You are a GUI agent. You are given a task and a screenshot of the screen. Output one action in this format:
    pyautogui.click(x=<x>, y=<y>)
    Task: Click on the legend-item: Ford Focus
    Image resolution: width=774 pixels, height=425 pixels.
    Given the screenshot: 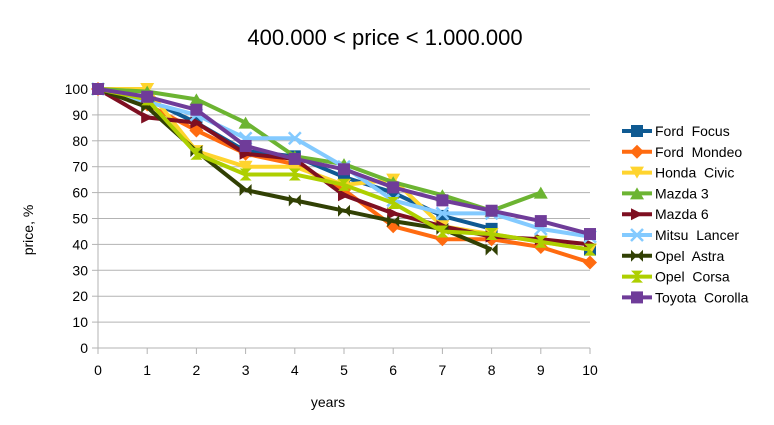 What is the action you would take?
    pyautogui.click(x=676, y=131)
    